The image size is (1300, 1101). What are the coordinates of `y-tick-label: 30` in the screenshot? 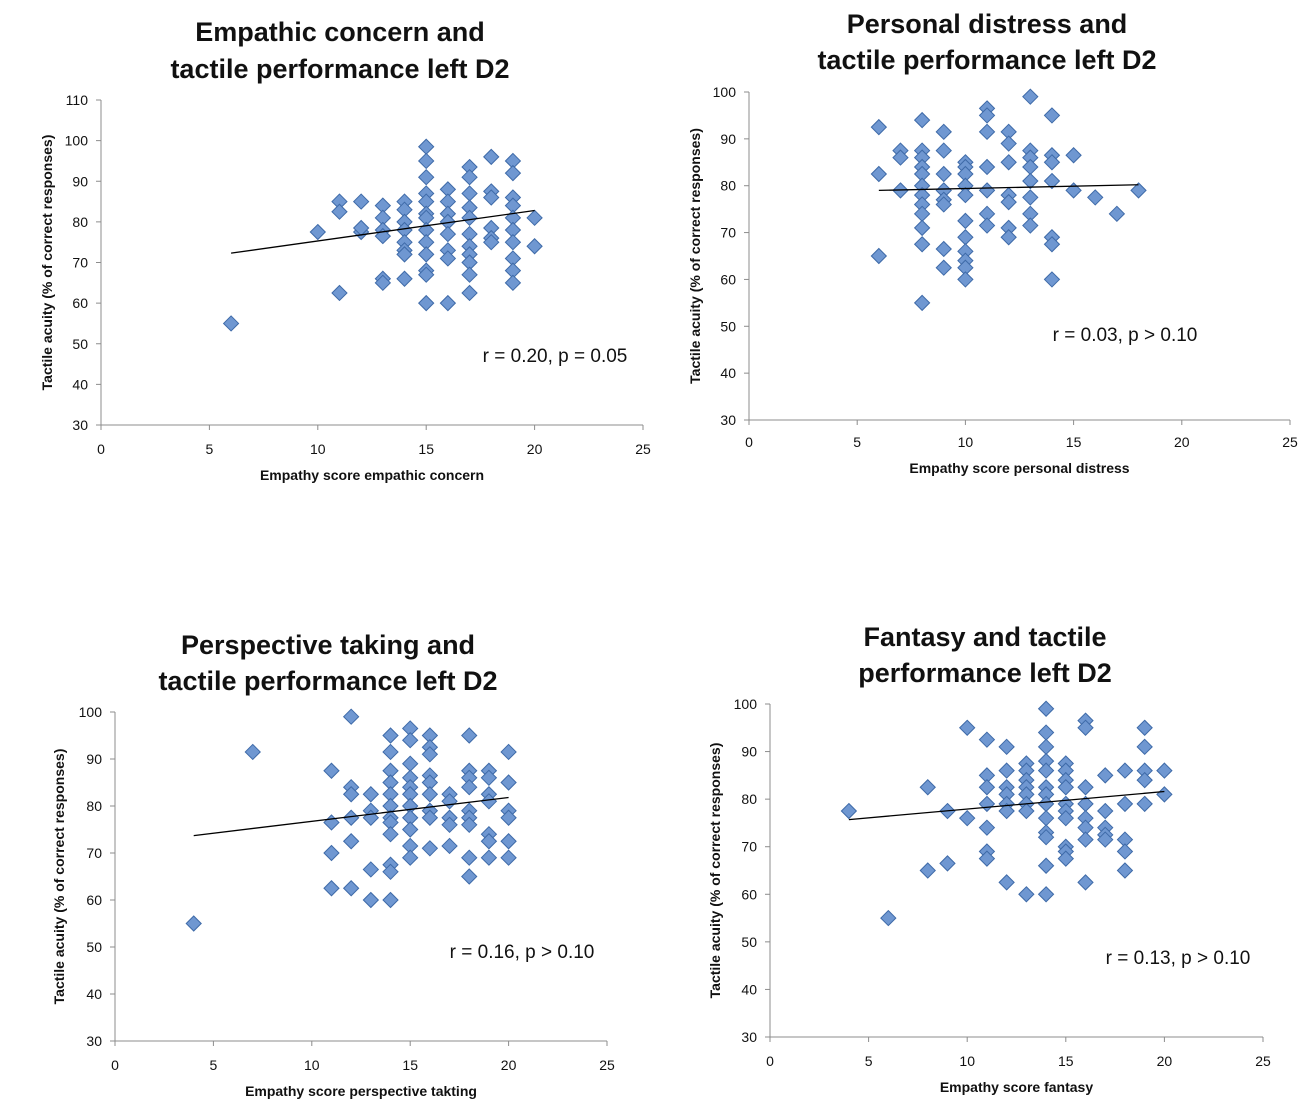 It's located at (749, 1037).